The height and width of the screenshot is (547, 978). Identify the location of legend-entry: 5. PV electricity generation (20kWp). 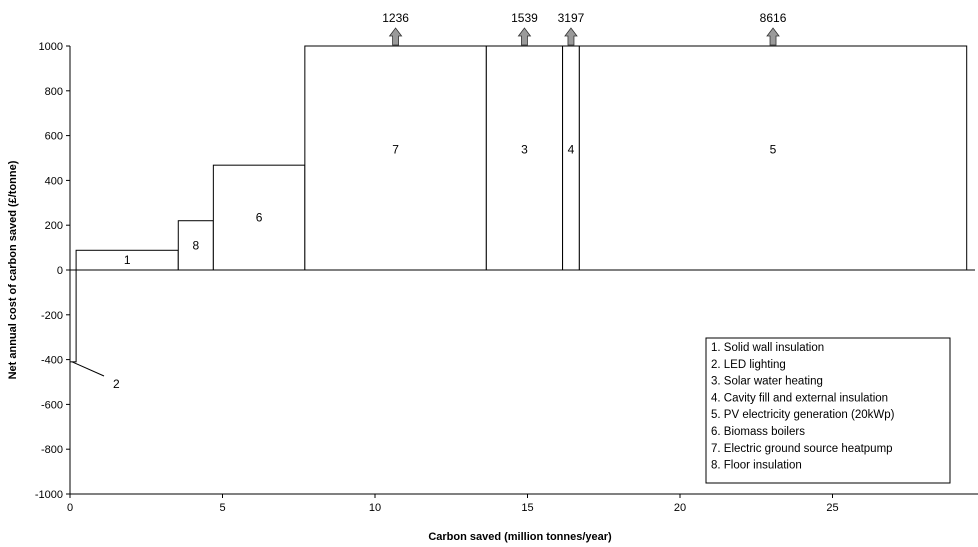
(803, 415).